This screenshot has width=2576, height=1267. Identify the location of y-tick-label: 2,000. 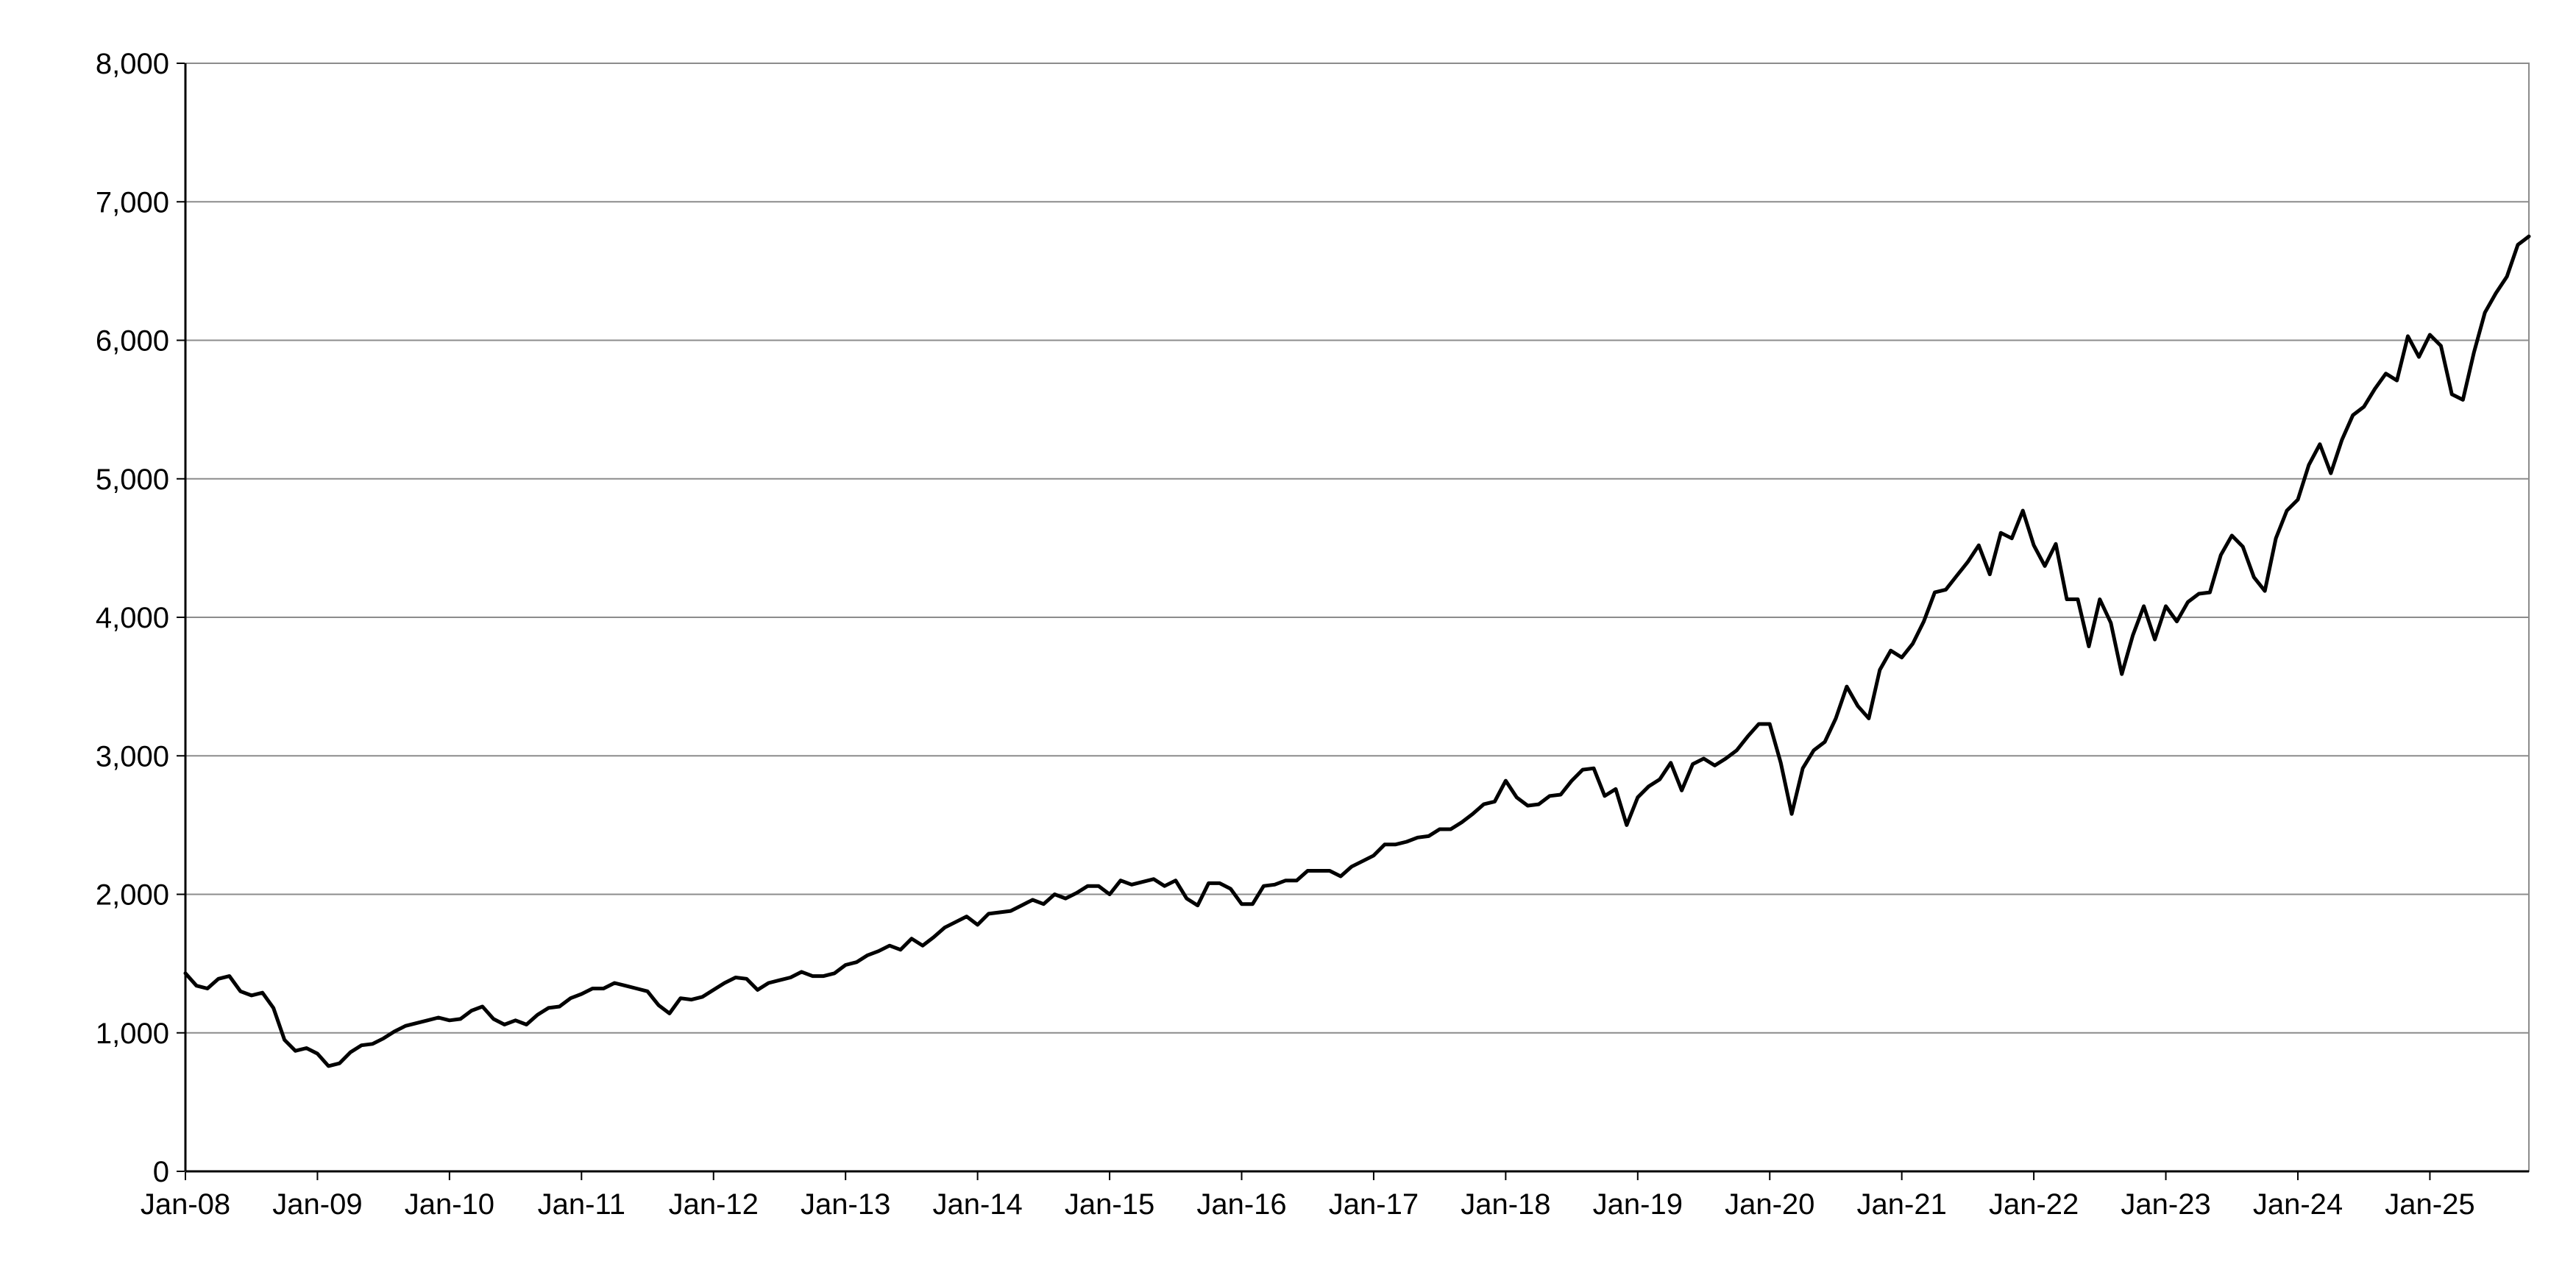
(132, 895).